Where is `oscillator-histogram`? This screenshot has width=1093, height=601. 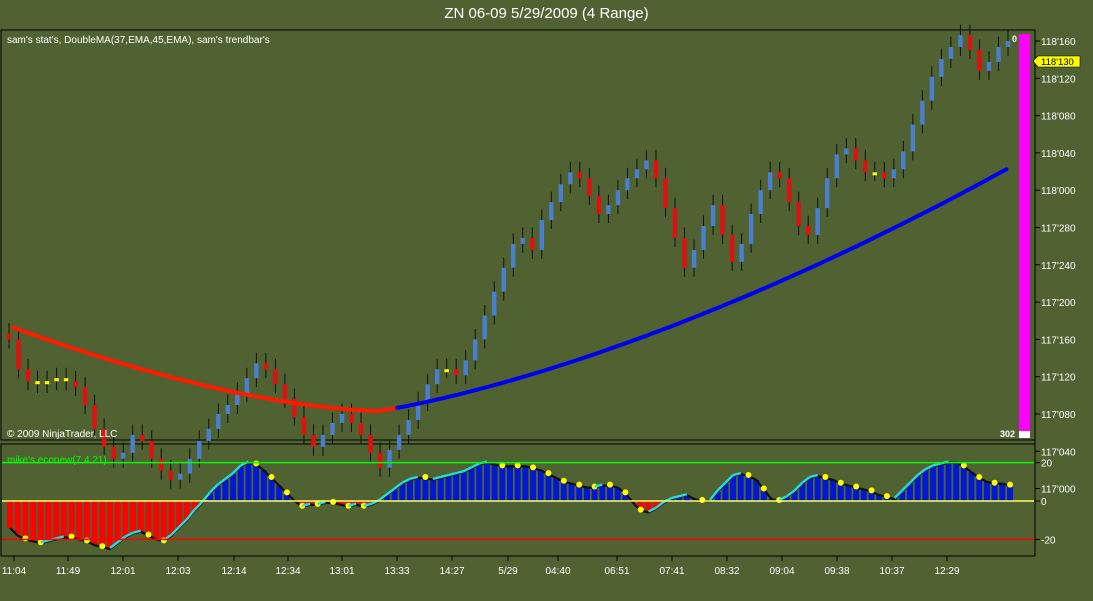 oscillator-histogram is located at coordinates (510, 505).